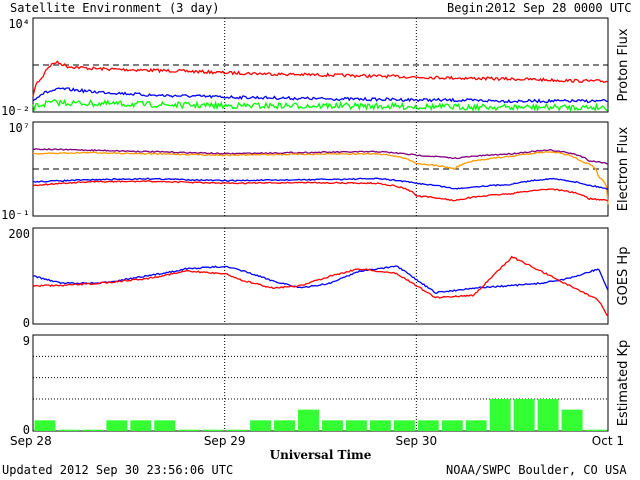  I want to click on x-tick-label: Sep 29, so click(225, 441).